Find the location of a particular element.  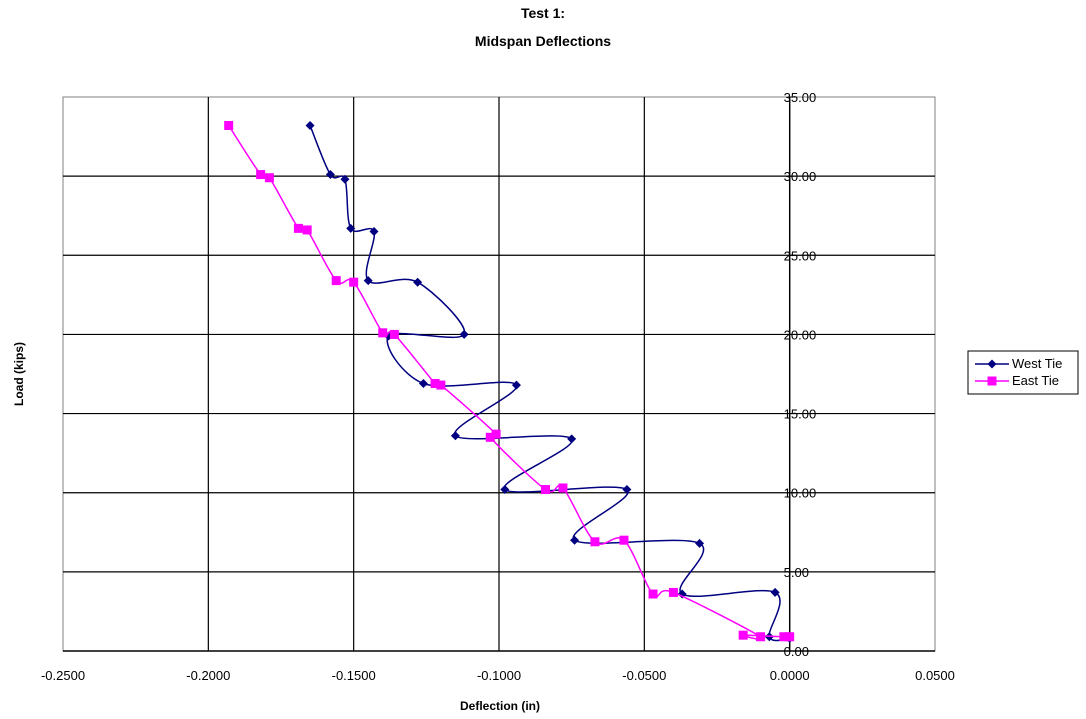

y-tick-label-4: 20.00 is located at coordinates (800, 334).